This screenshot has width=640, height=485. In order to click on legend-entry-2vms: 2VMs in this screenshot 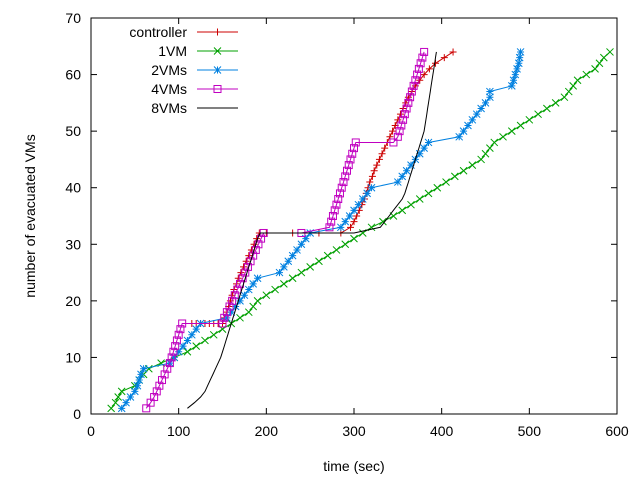, I will do `click(194, 70)`.